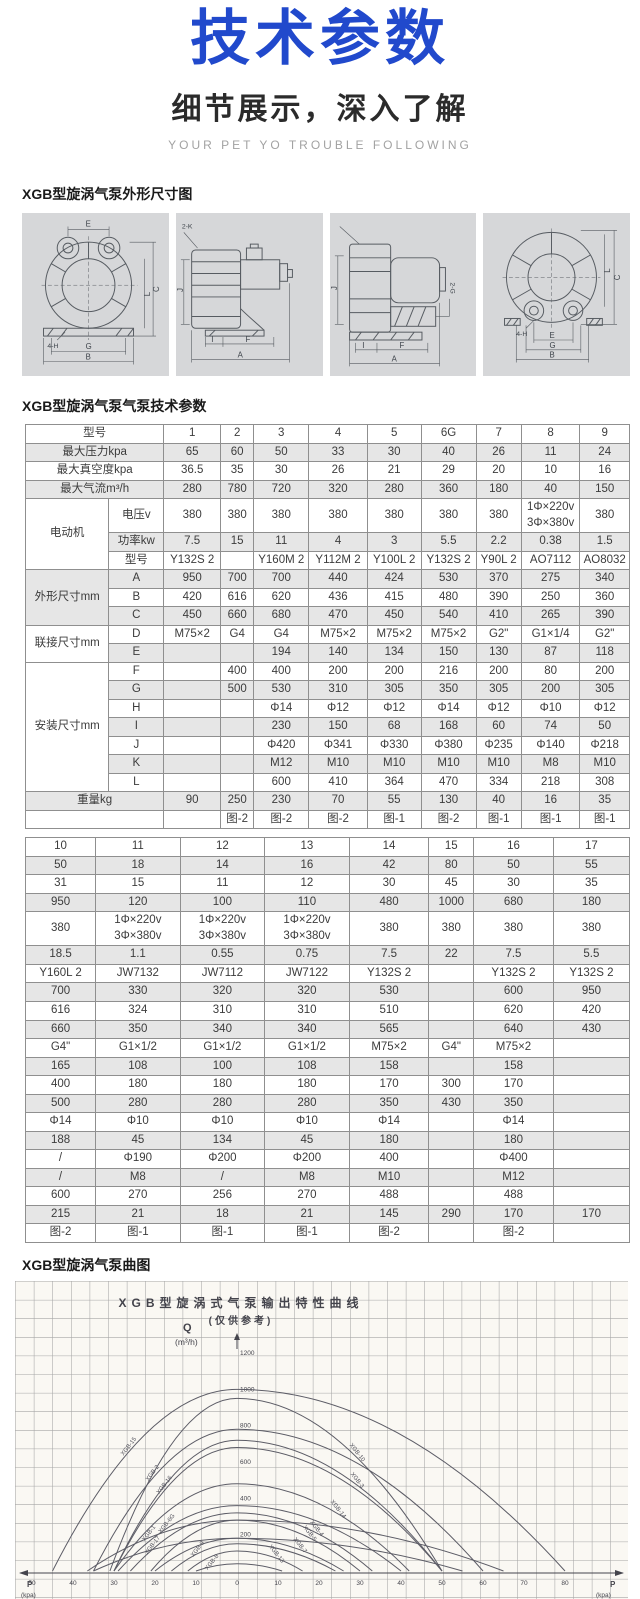 The height and width of the screenshot is (1599, 640). Describe the element at coordinates (448, 671) in the screenshot. I see `spec-cell: 216` at that location.